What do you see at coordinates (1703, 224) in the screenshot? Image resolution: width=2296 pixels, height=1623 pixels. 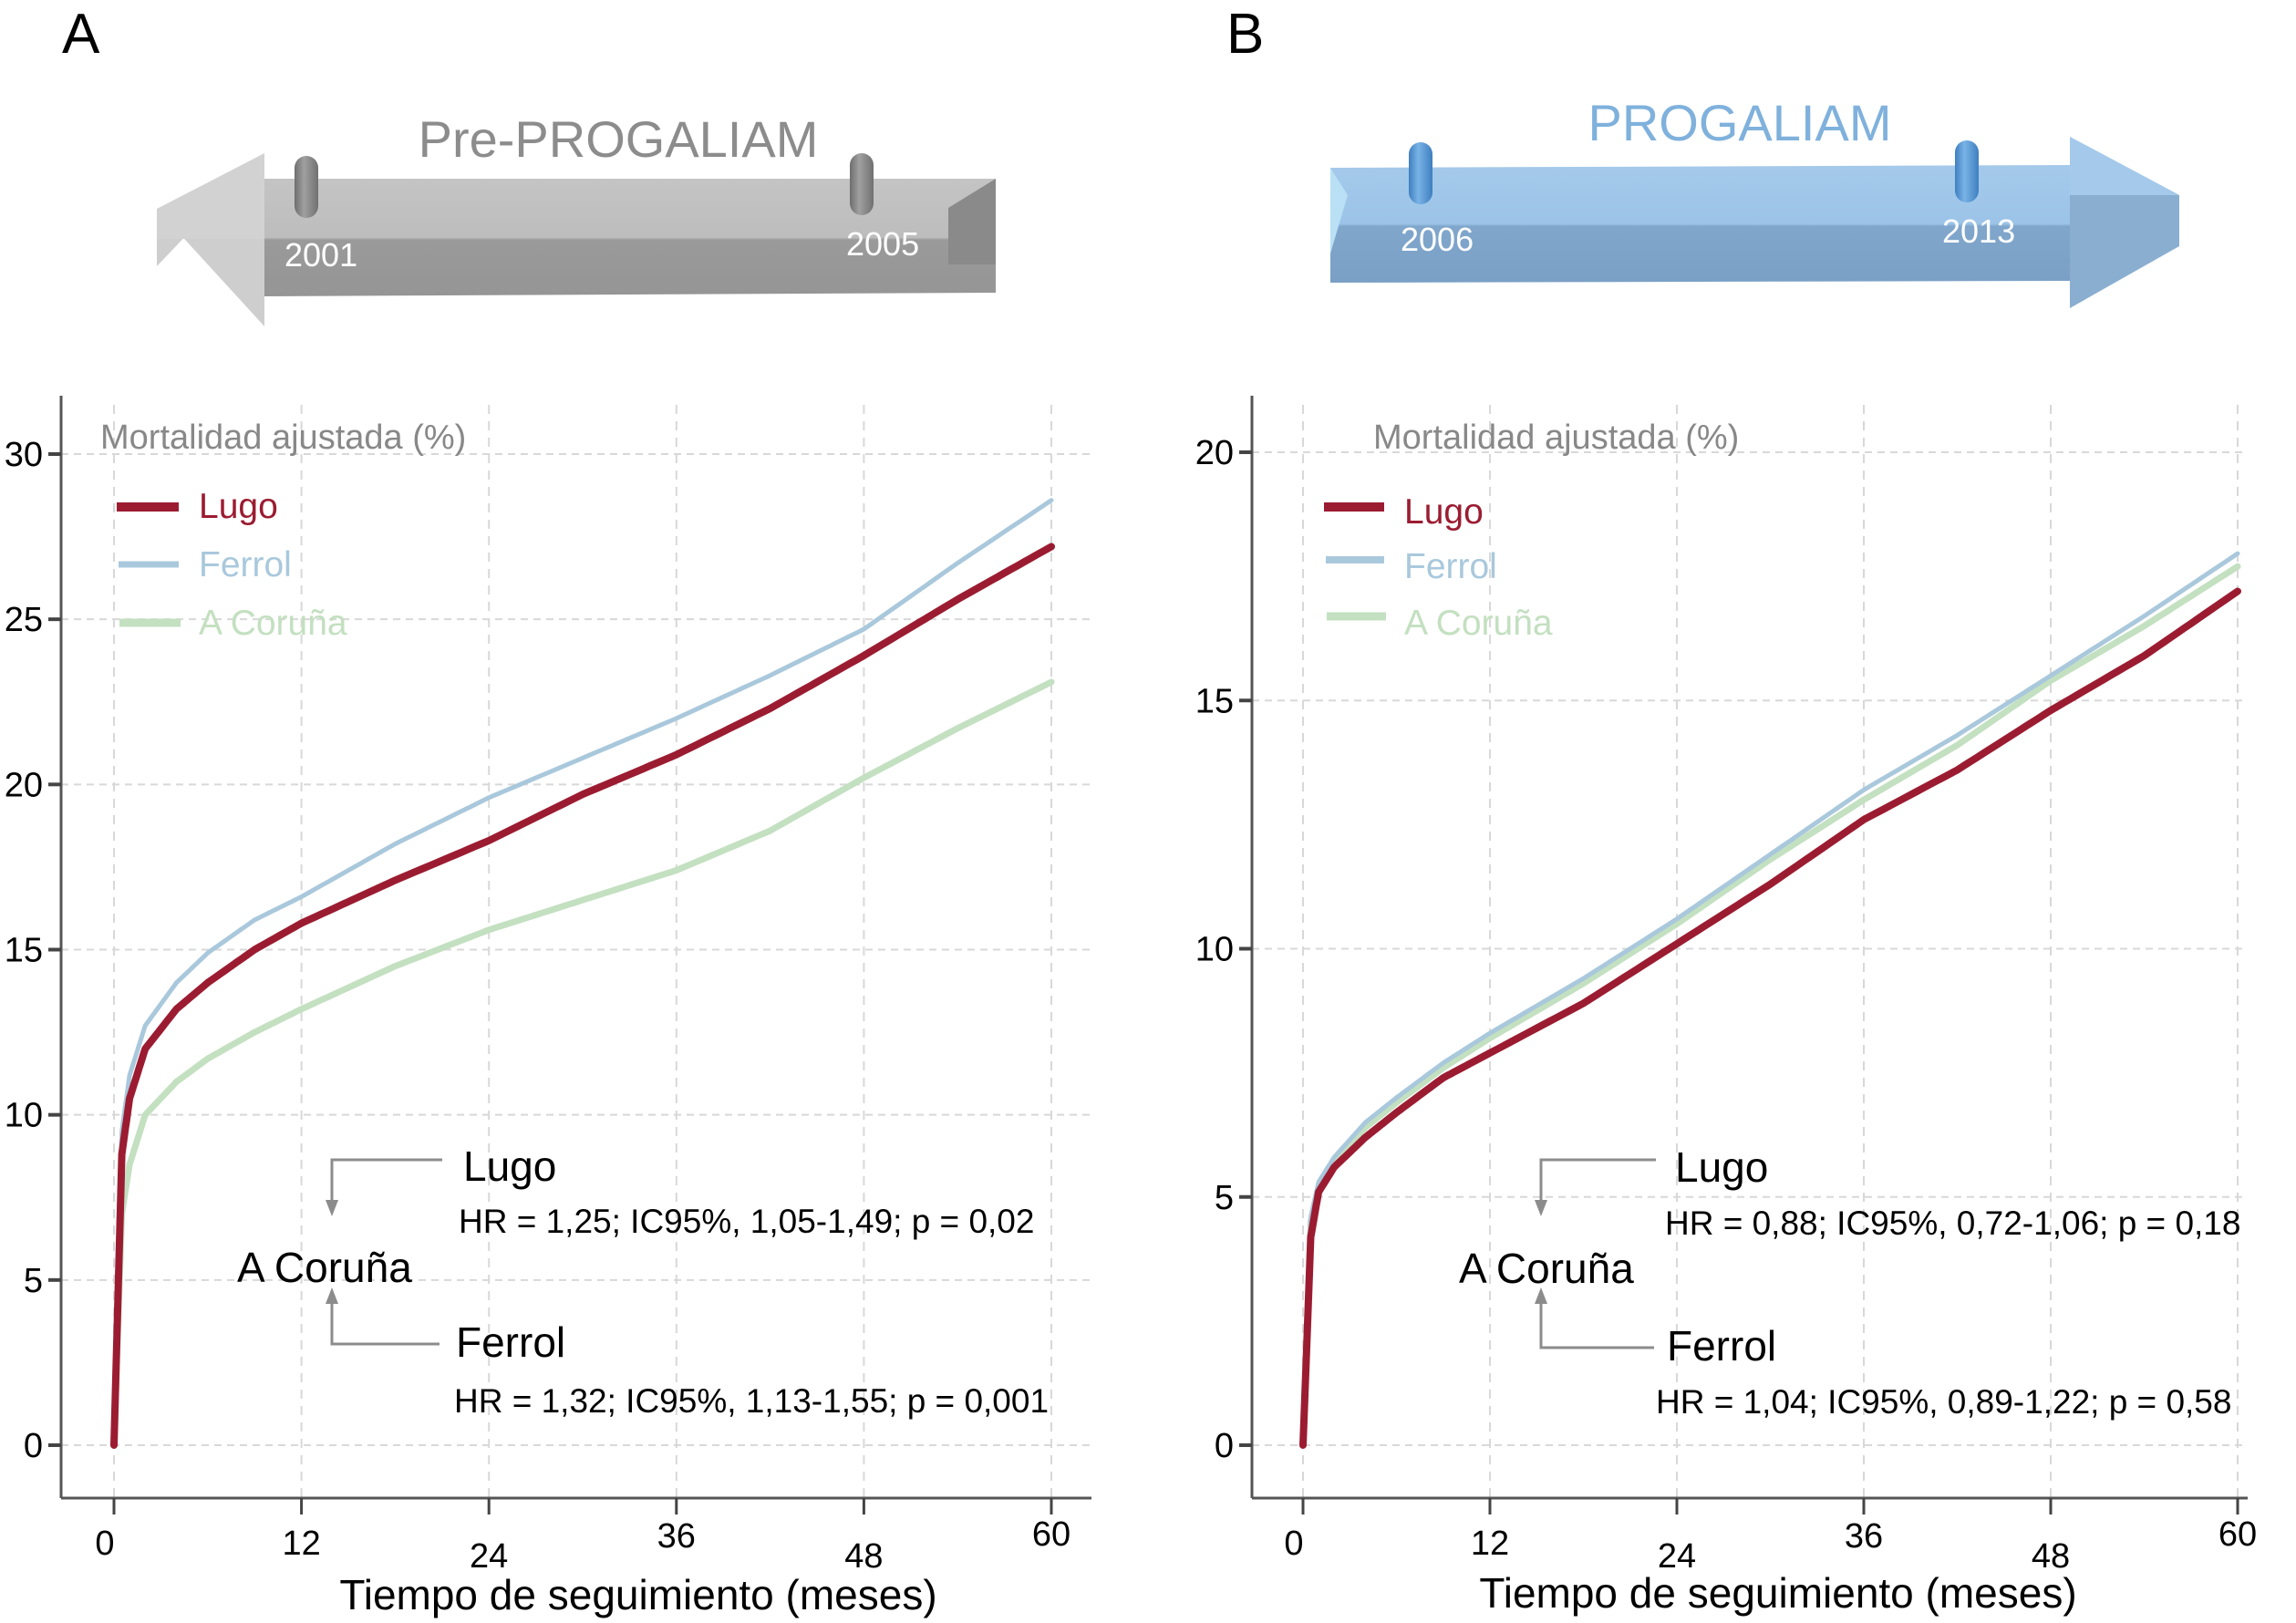 I see `banner-b-body` at bounding box center [1703, 224].